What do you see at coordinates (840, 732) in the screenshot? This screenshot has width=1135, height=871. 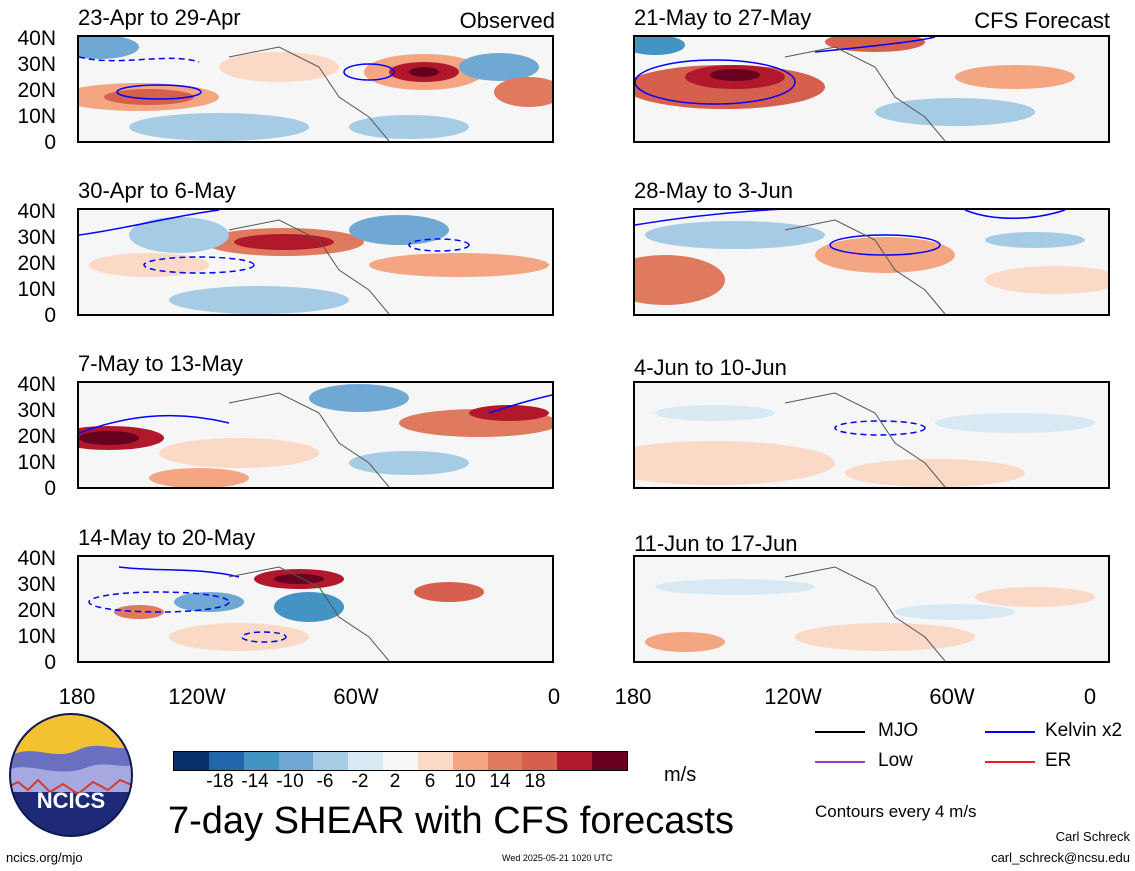 I see `mjo-line` at bounding box center [840, 732].